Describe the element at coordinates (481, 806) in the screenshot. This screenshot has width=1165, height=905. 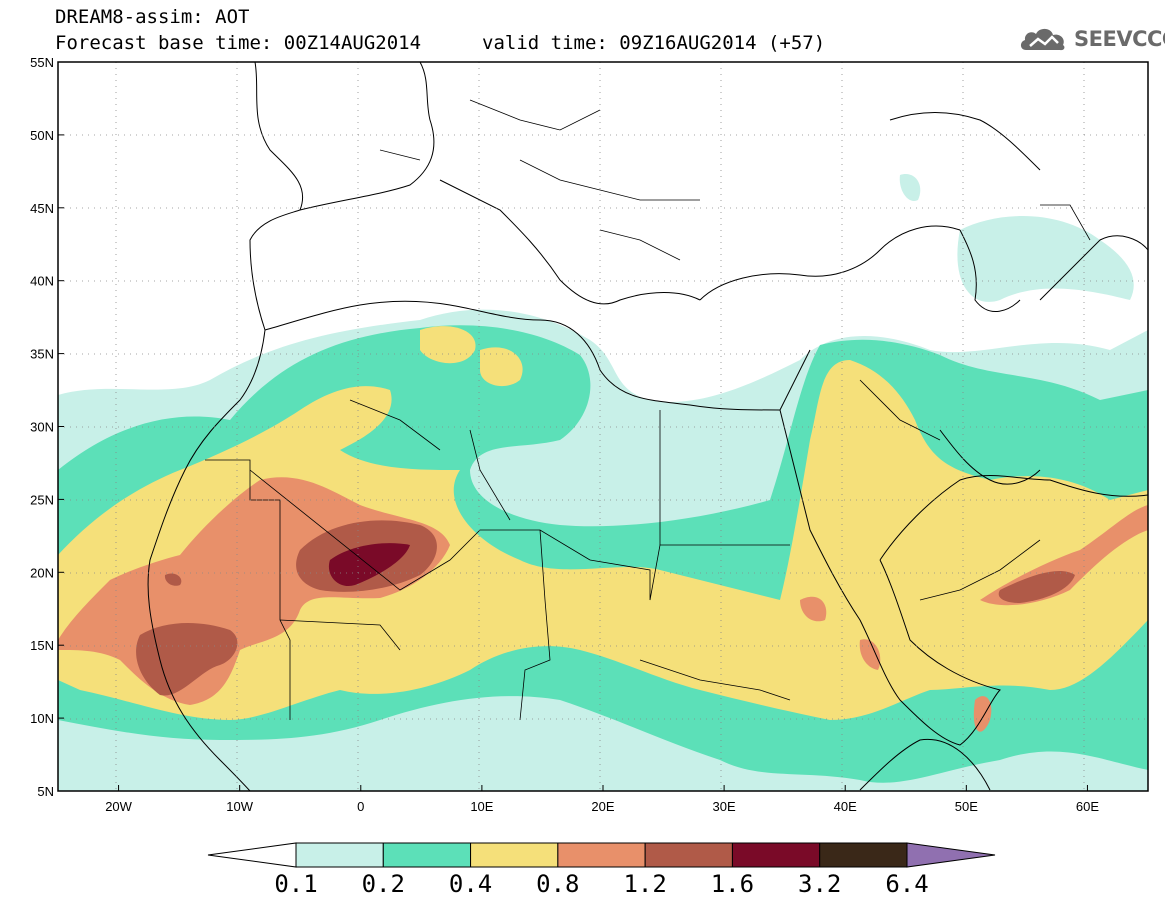
I see `lon-label-10E: 10E` at that location.